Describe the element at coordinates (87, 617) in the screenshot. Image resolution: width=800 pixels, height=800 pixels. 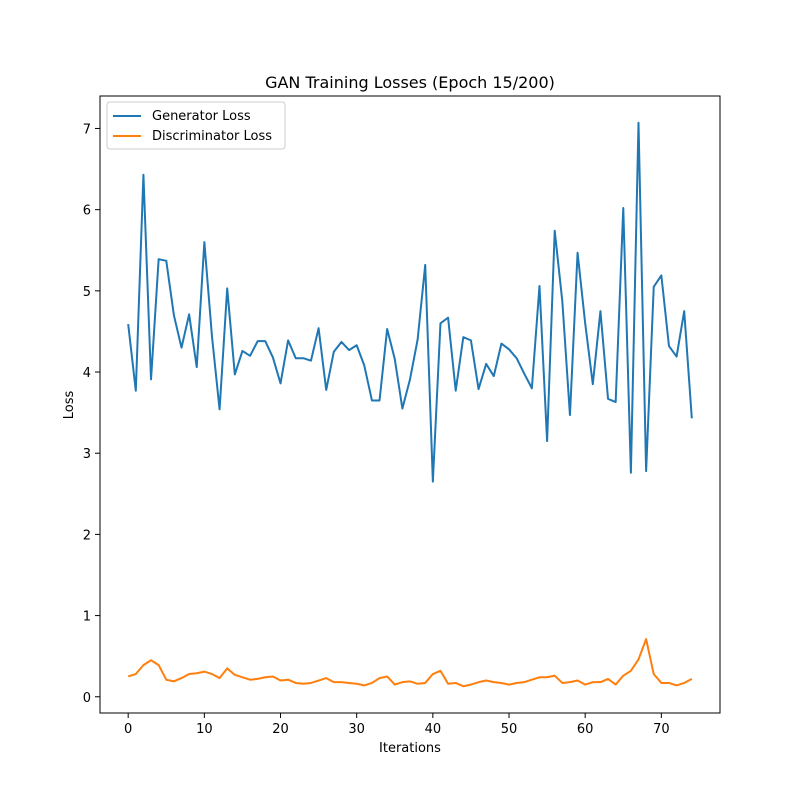
I see `y-tick-label: 1` at that location.